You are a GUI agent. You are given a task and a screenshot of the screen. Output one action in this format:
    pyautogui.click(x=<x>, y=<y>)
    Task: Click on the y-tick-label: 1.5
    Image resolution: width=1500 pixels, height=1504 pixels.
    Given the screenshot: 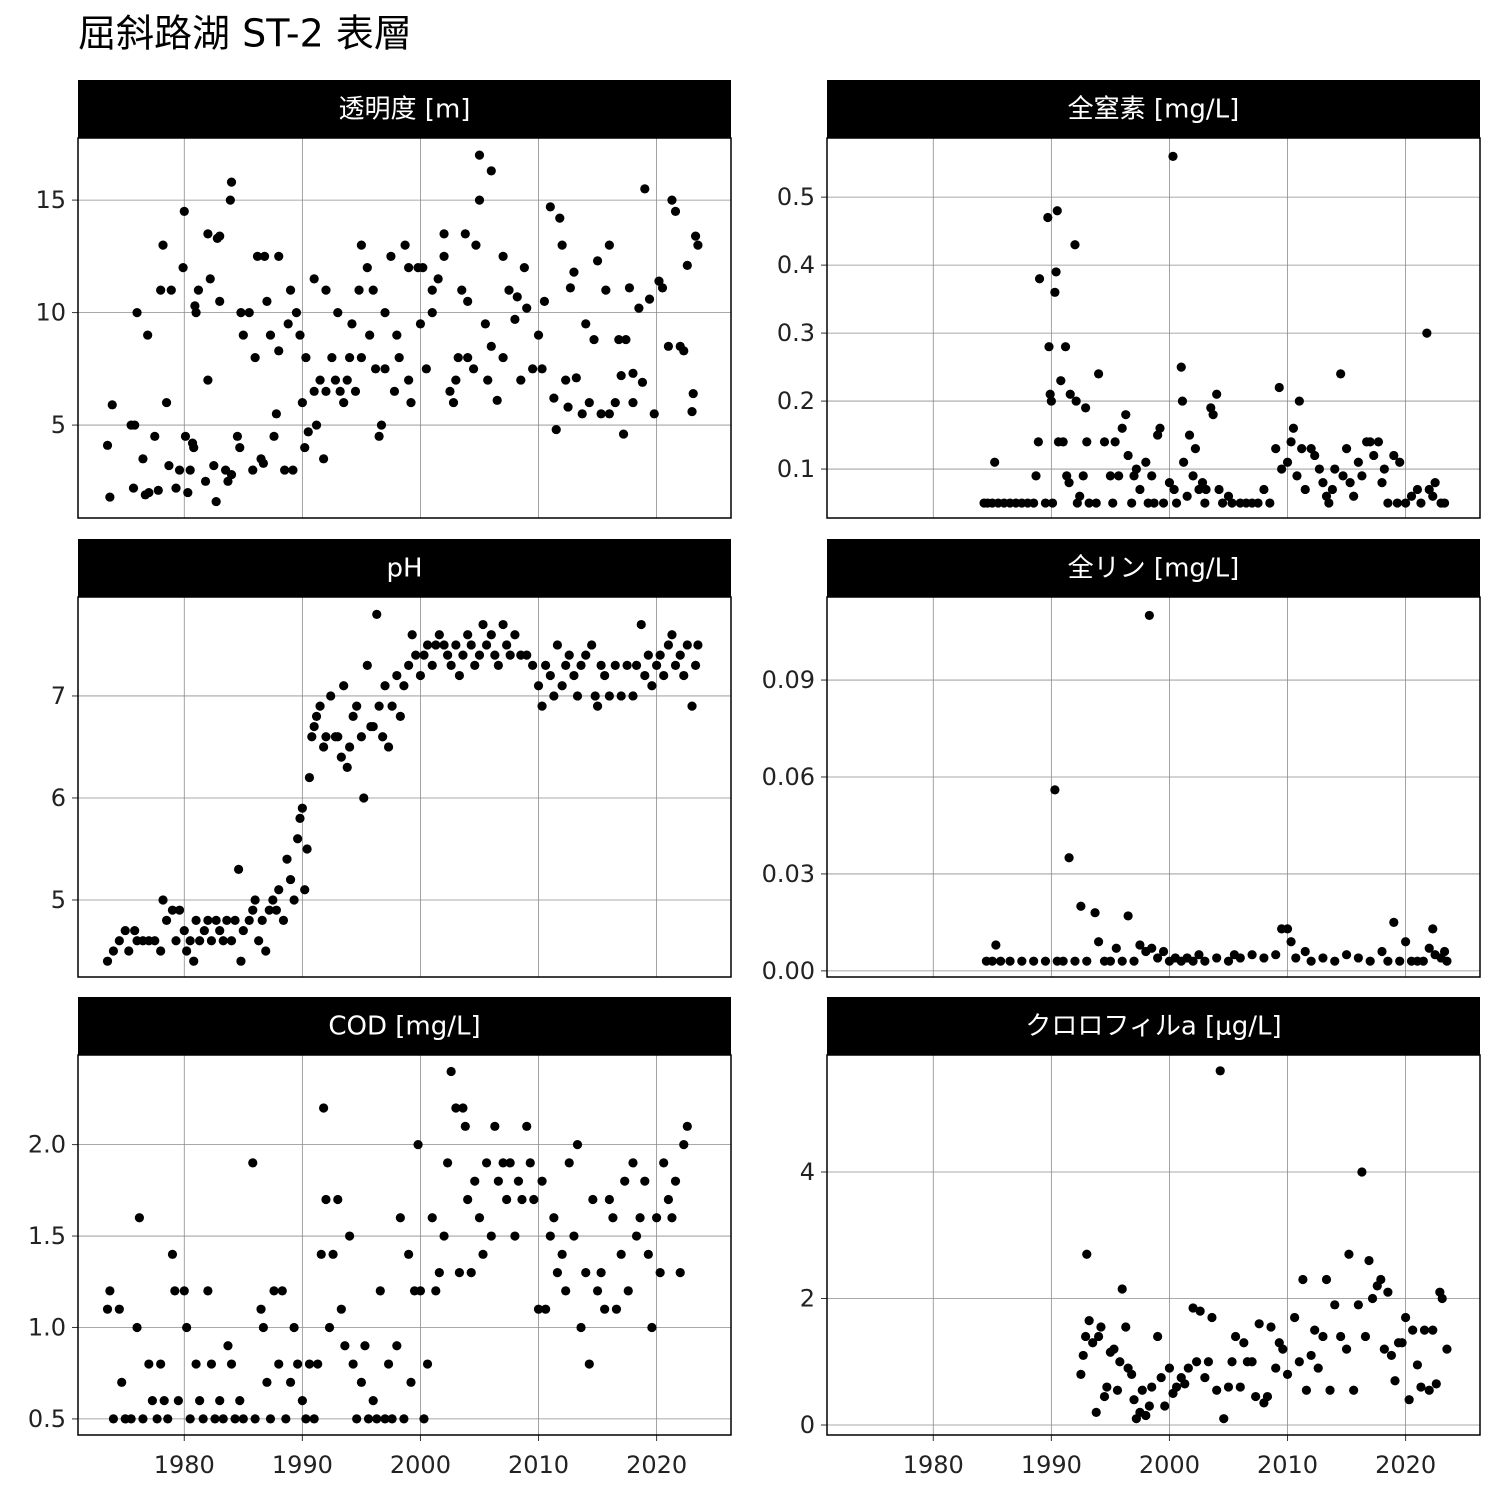 What is the action you would take?
    pyautogui.click(x=47, y=1236)
    